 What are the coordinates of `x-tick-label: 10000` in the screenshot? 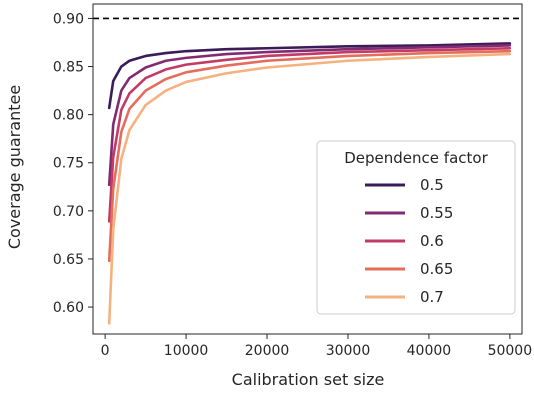 It's located at (186, 351).